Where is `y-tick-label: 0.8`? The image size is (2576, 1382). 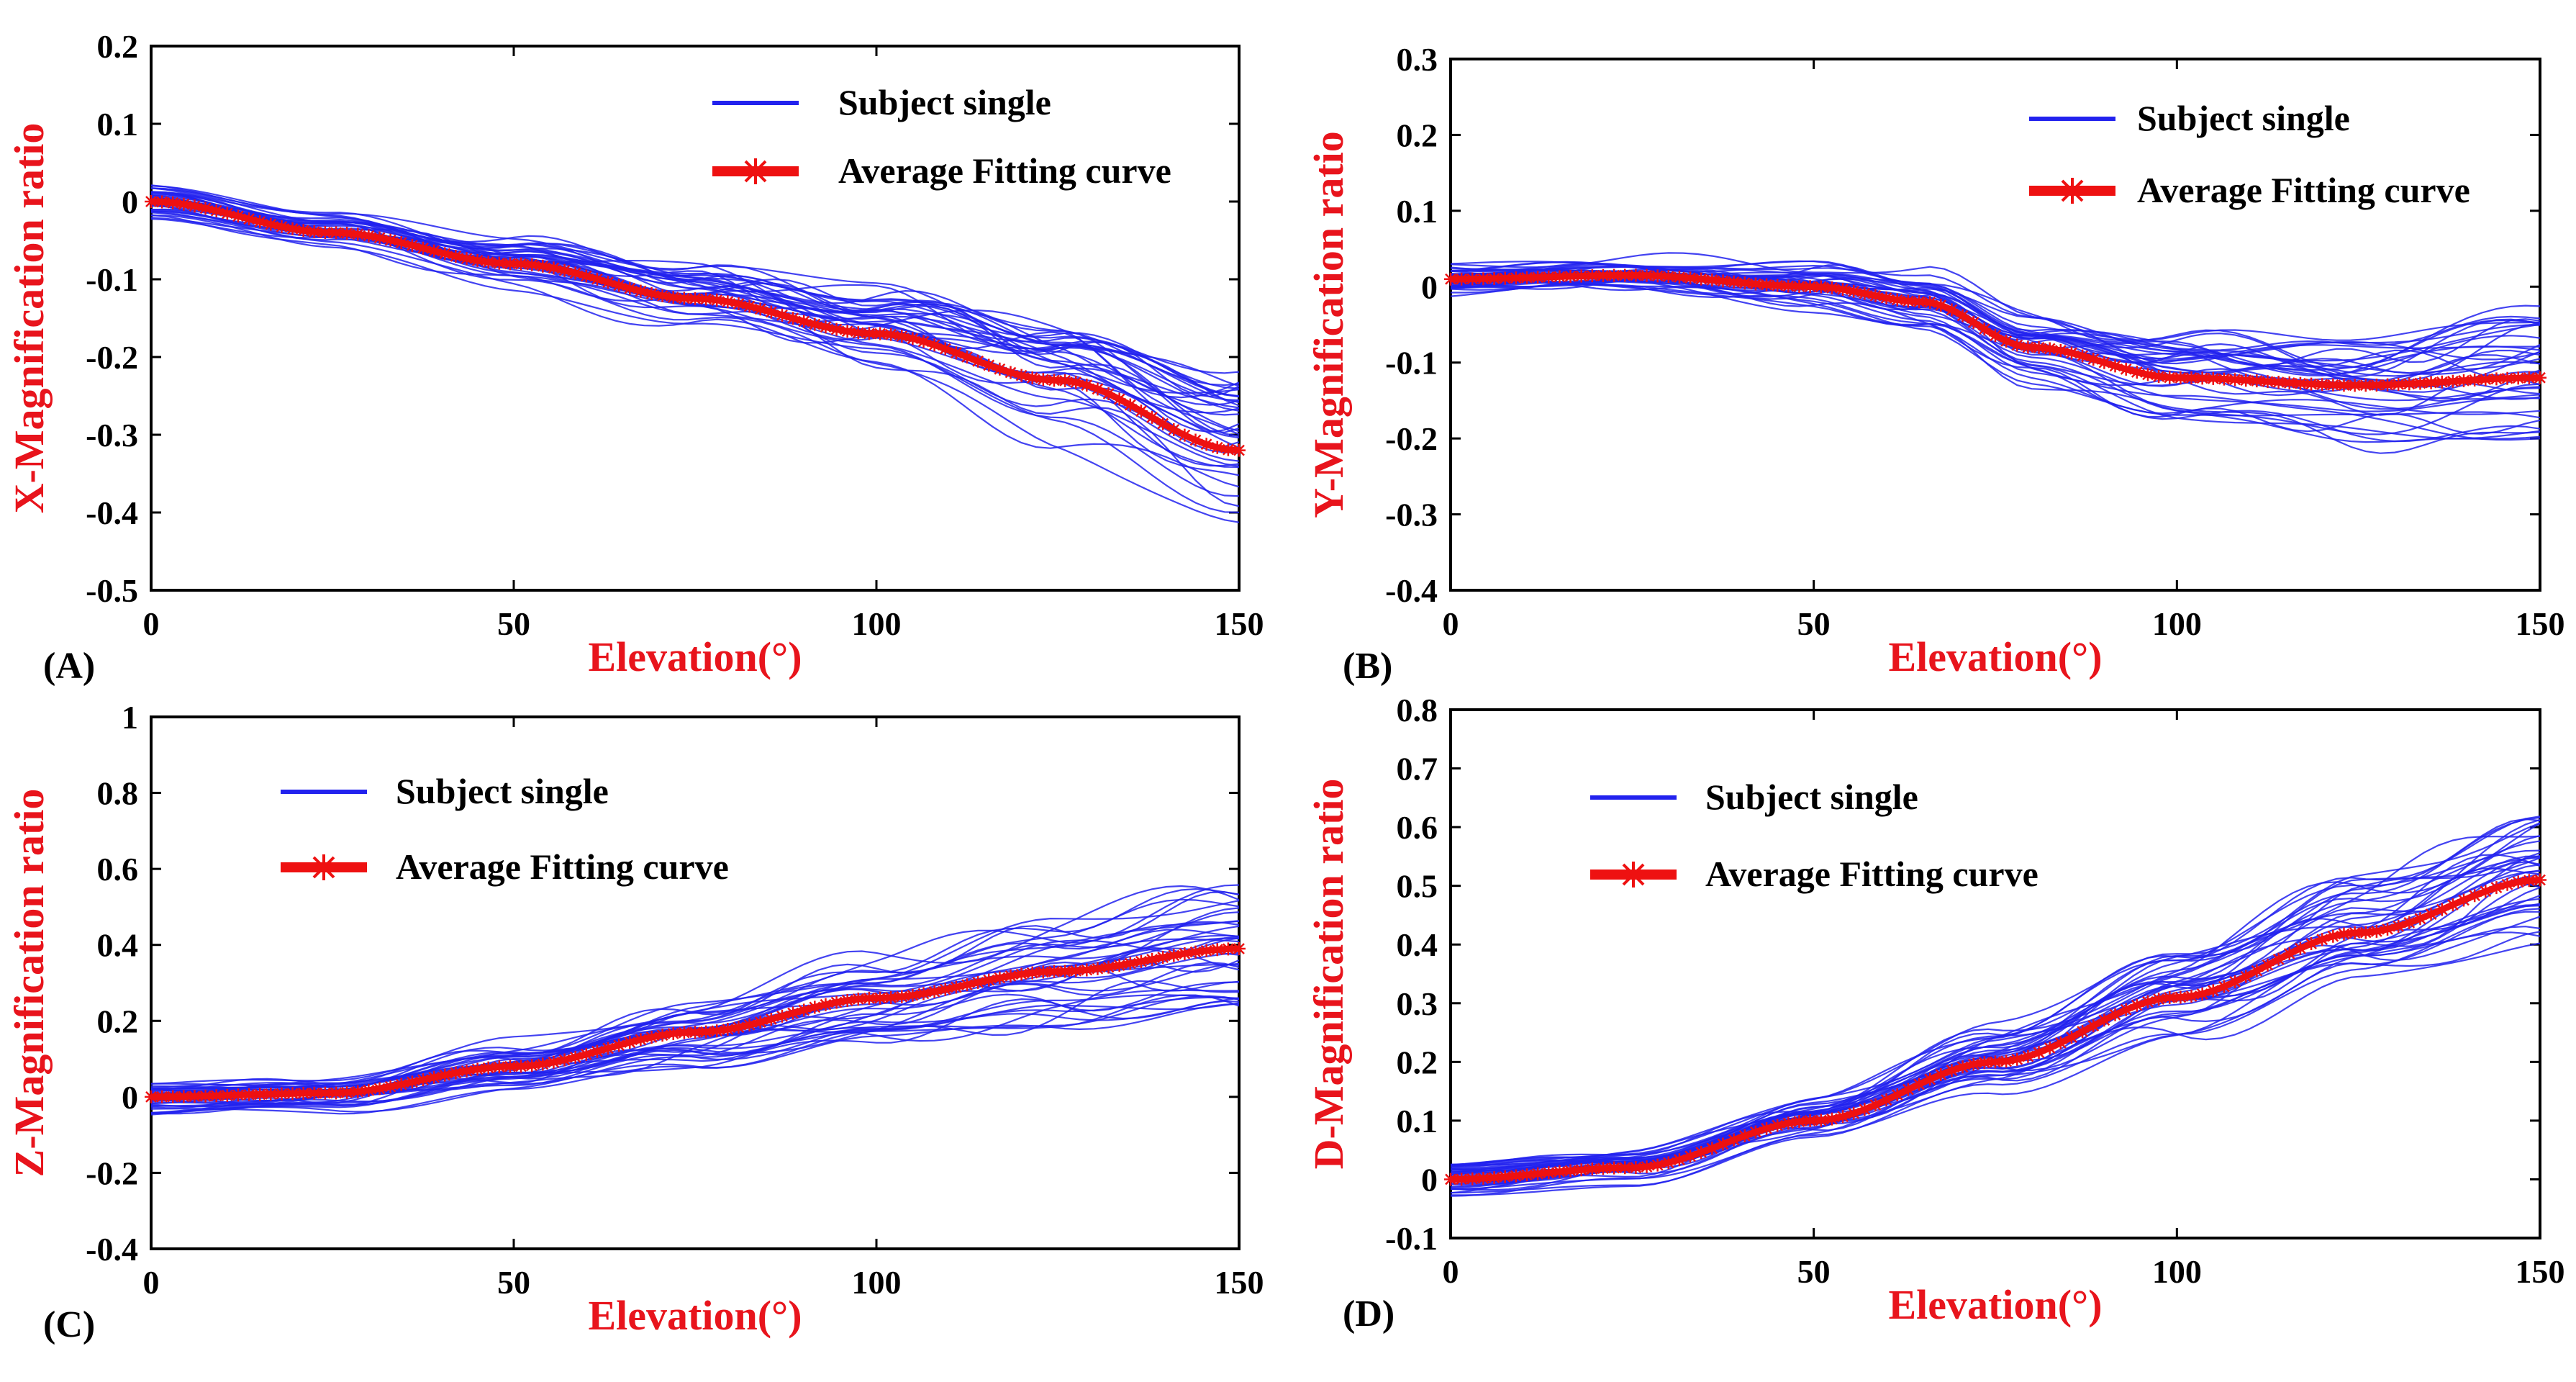 y-tick-label: 0.8 is located at coordinates (1417, 710).